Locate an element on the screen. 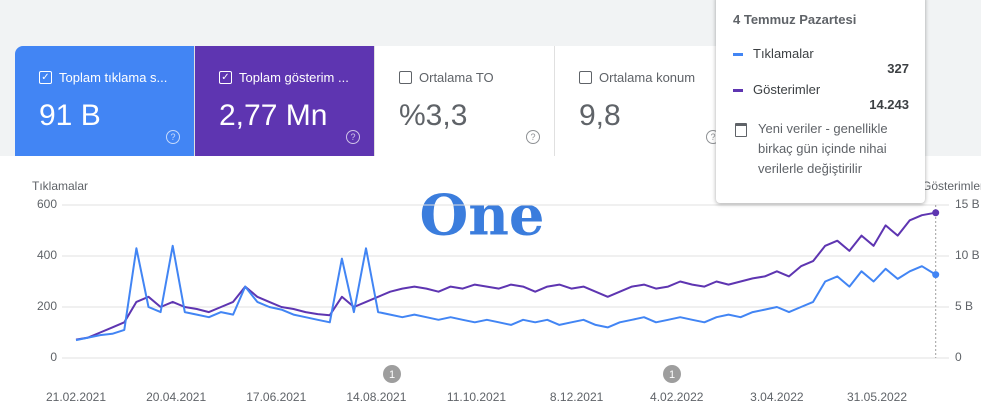 This screenshot has height=419, width=981. y2-tick-label: 0 is located at coordinates (958, 357).